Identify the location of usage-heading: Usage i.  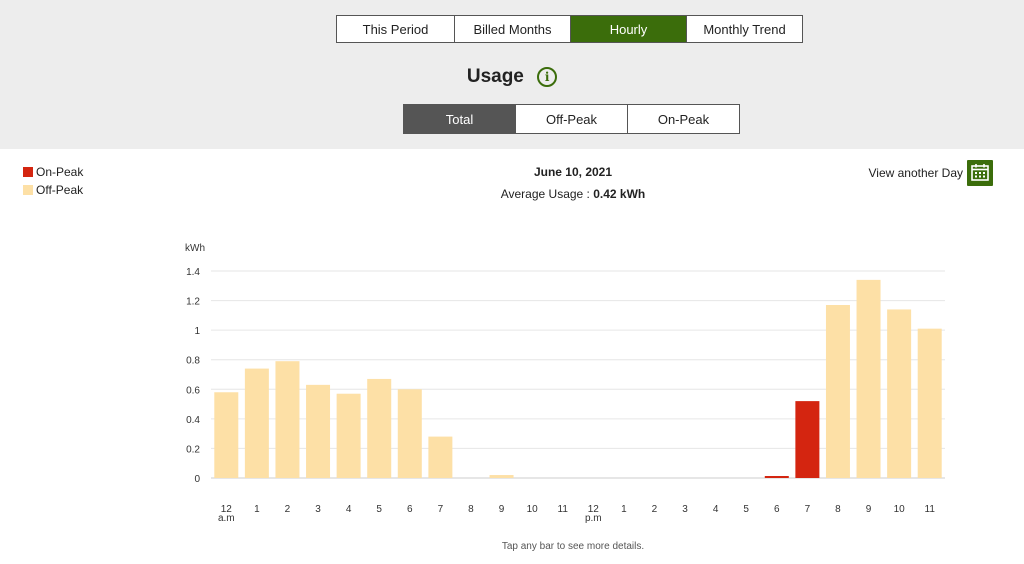
(512, 77).